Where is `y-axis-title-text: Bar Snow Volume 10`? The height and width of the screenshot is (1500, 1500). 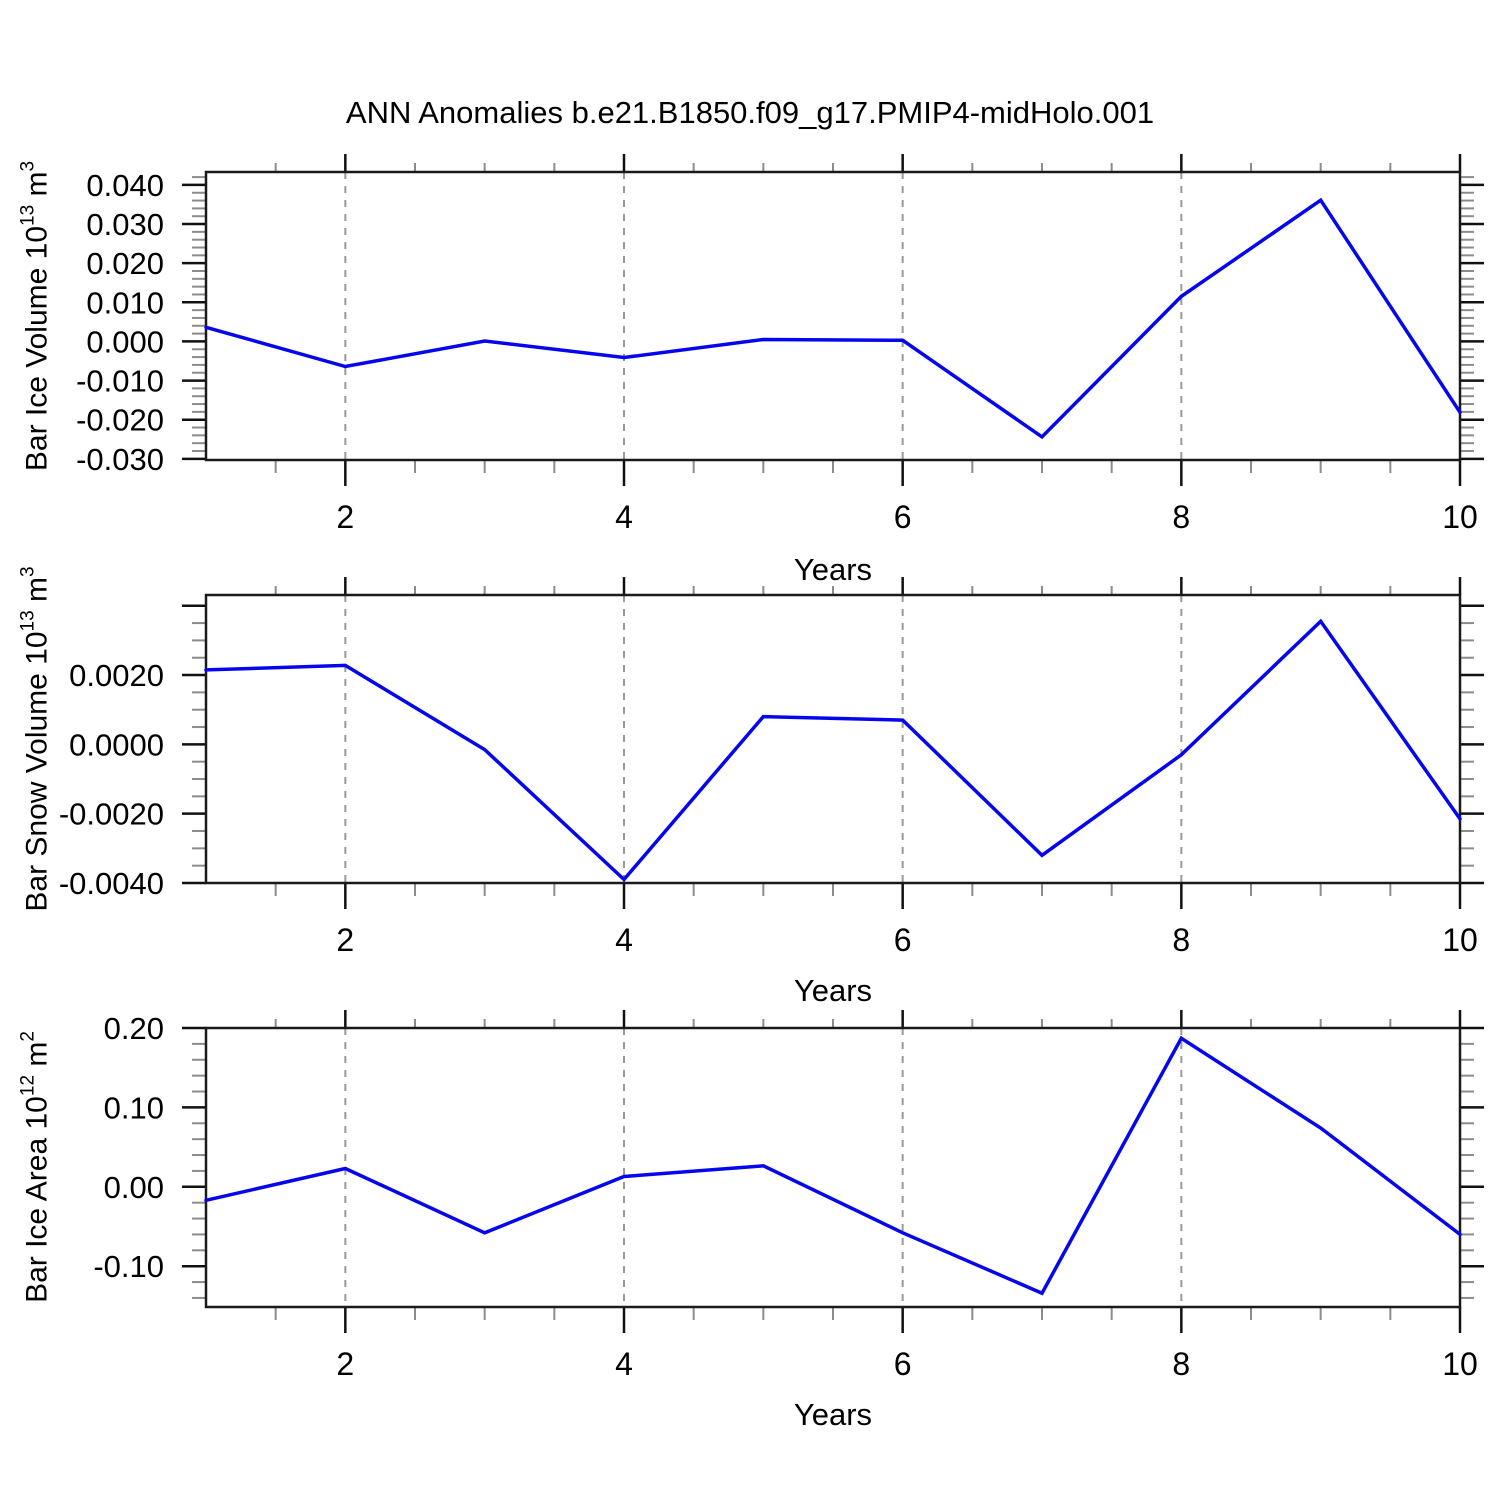
y-axis-title-text: Bar Snow Volume 10 is located at coordinates (37, 771).